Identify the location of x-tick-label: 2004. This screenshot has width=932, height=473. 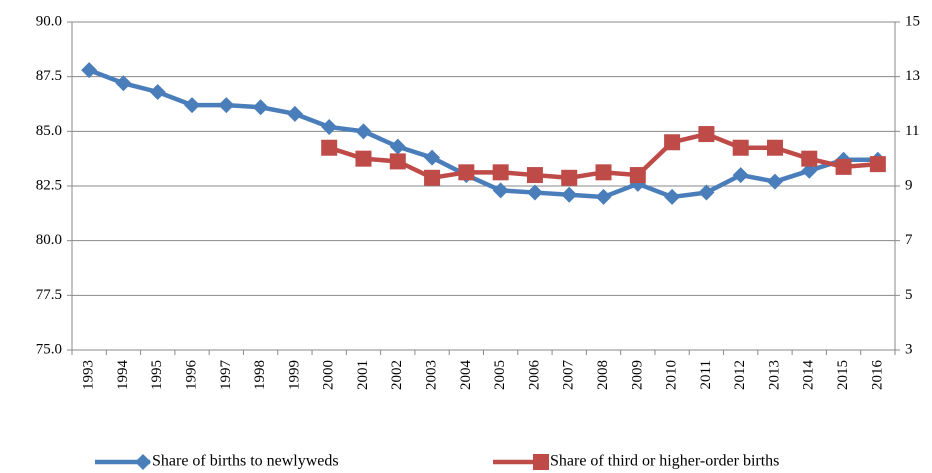
(466, 375).